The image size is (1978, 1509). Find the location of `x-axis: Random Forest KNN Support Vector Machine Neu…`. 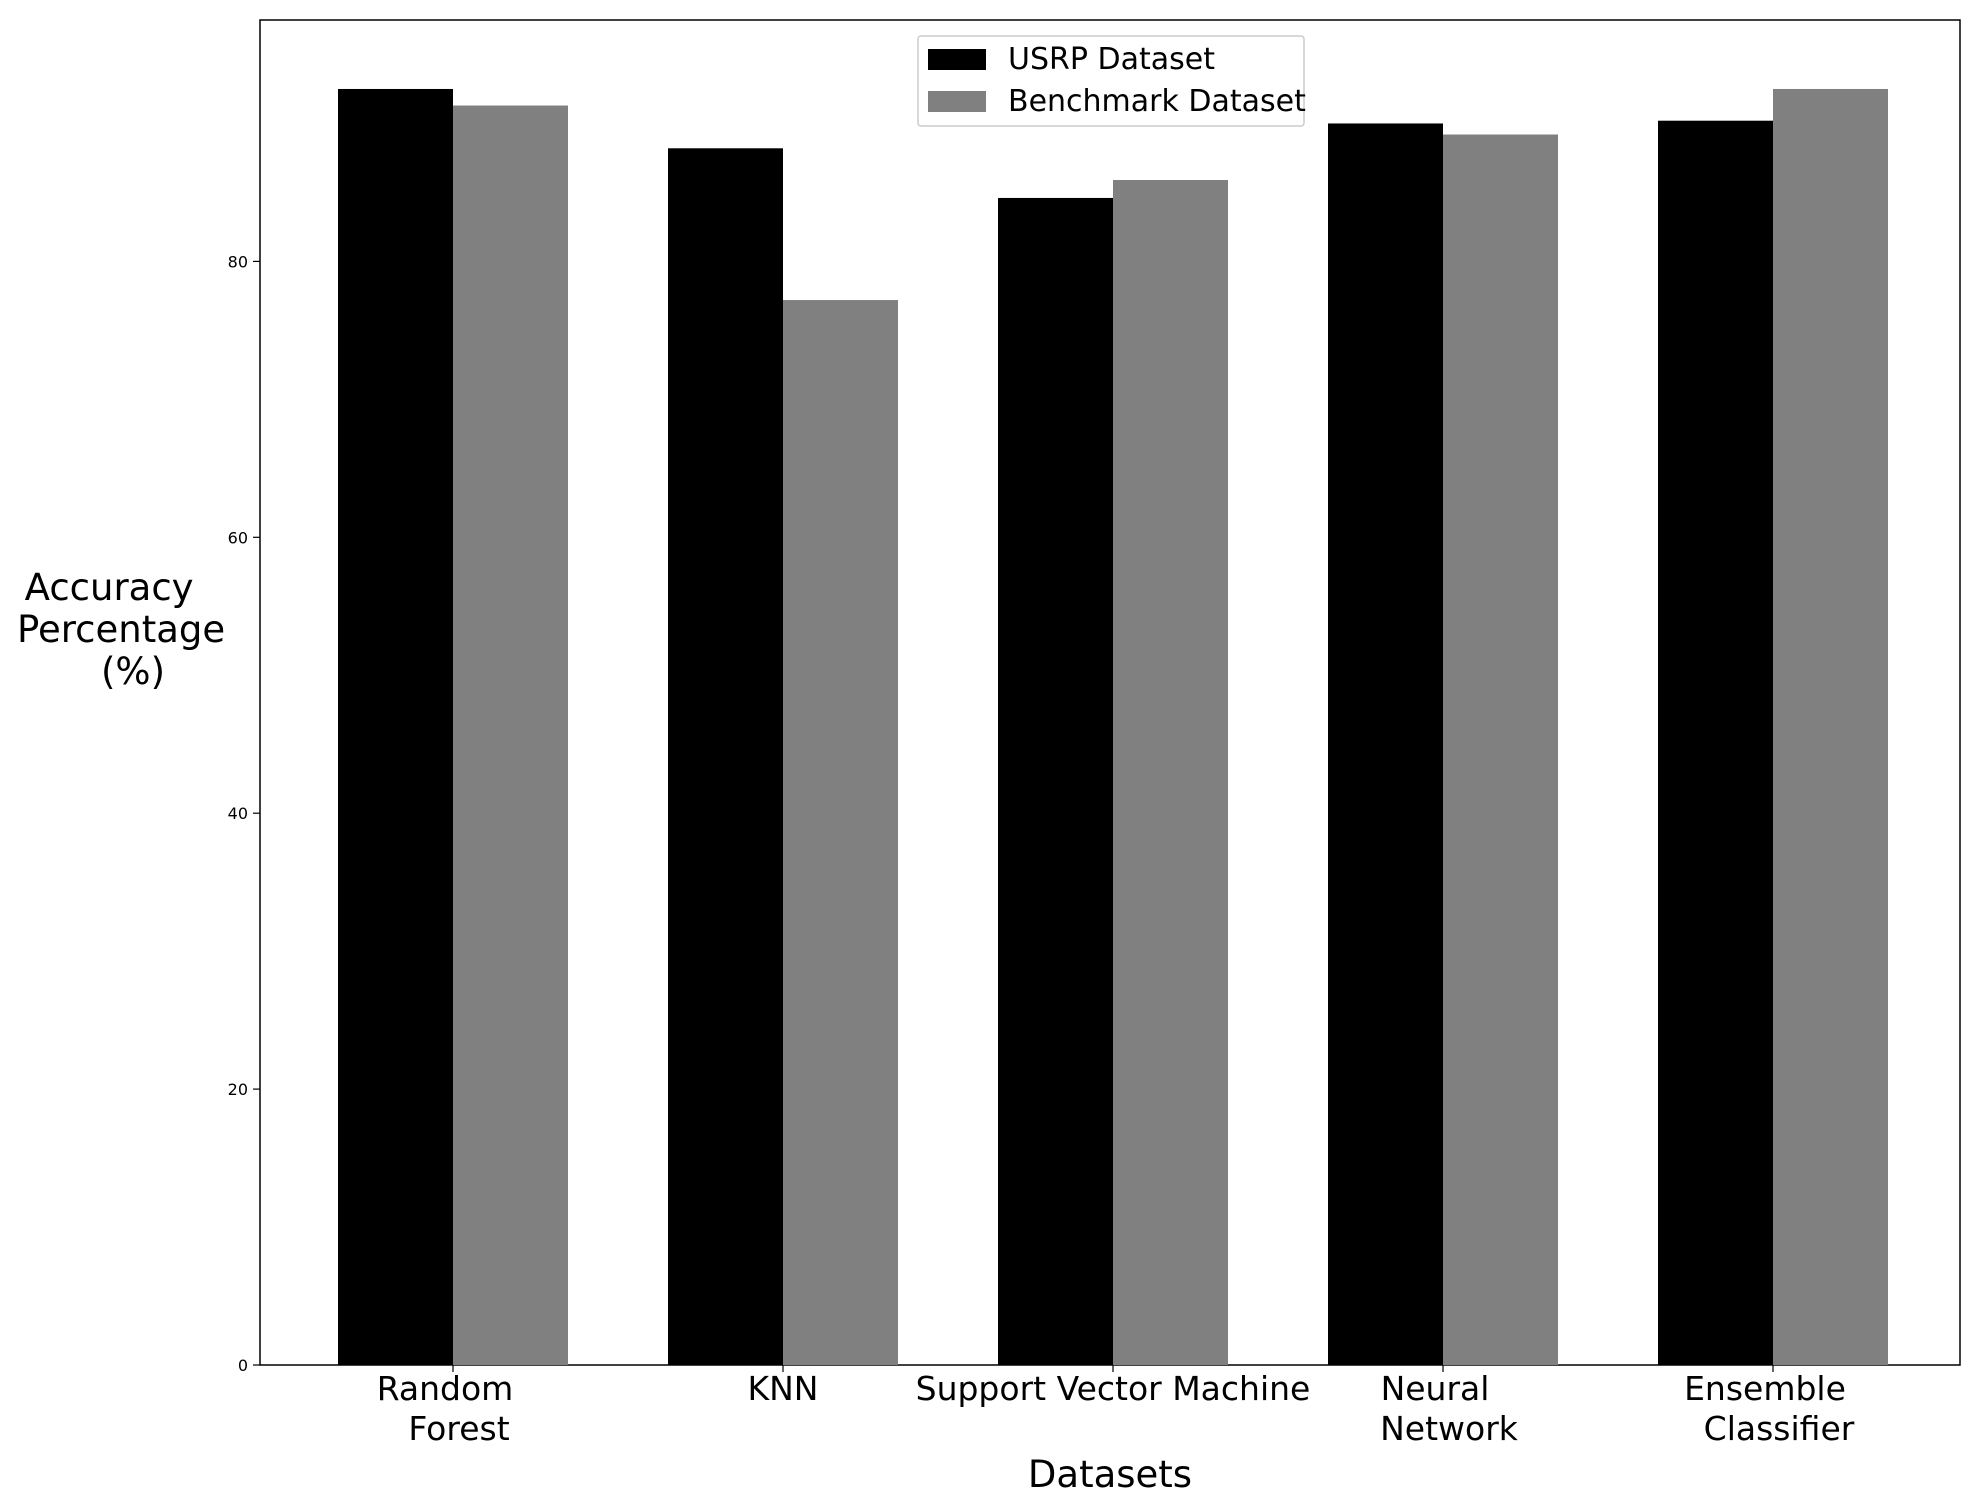

x-axis: Random Forest KNN Support Vector Machine Neu… is located at coordinates (1116, 1406).